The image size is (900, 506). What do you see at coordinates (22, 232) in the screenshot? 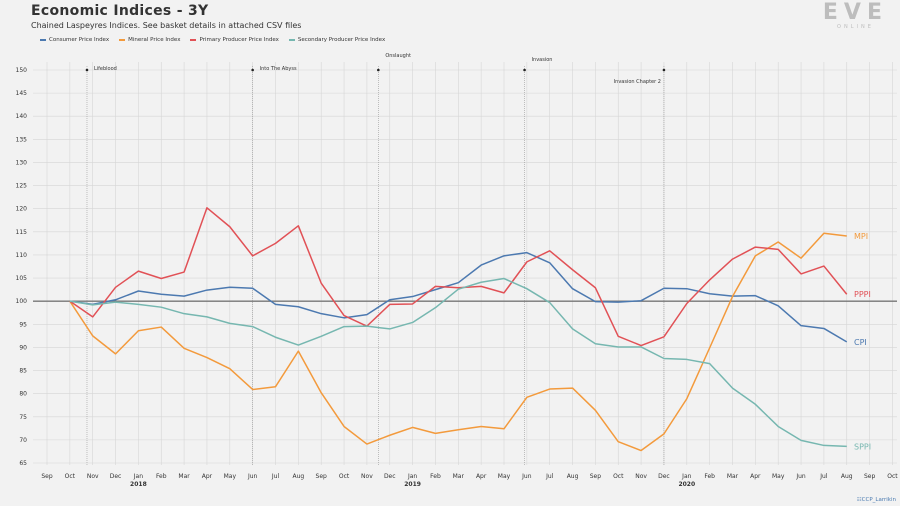
I see `y-tick-label: 115` at bounding box center [22, 232].